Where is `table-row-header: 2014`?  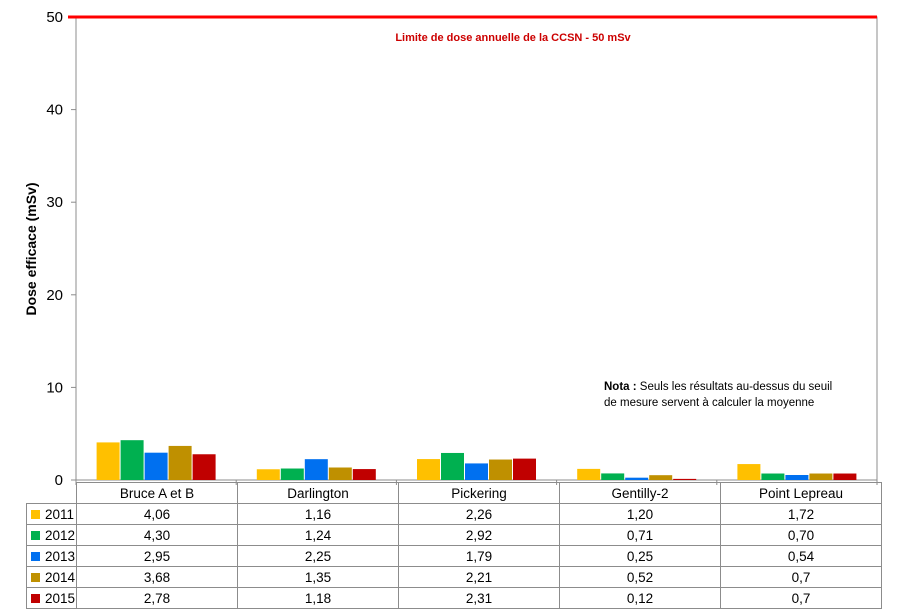
table-row-header: 2014 is located at coordinates (51, 577).